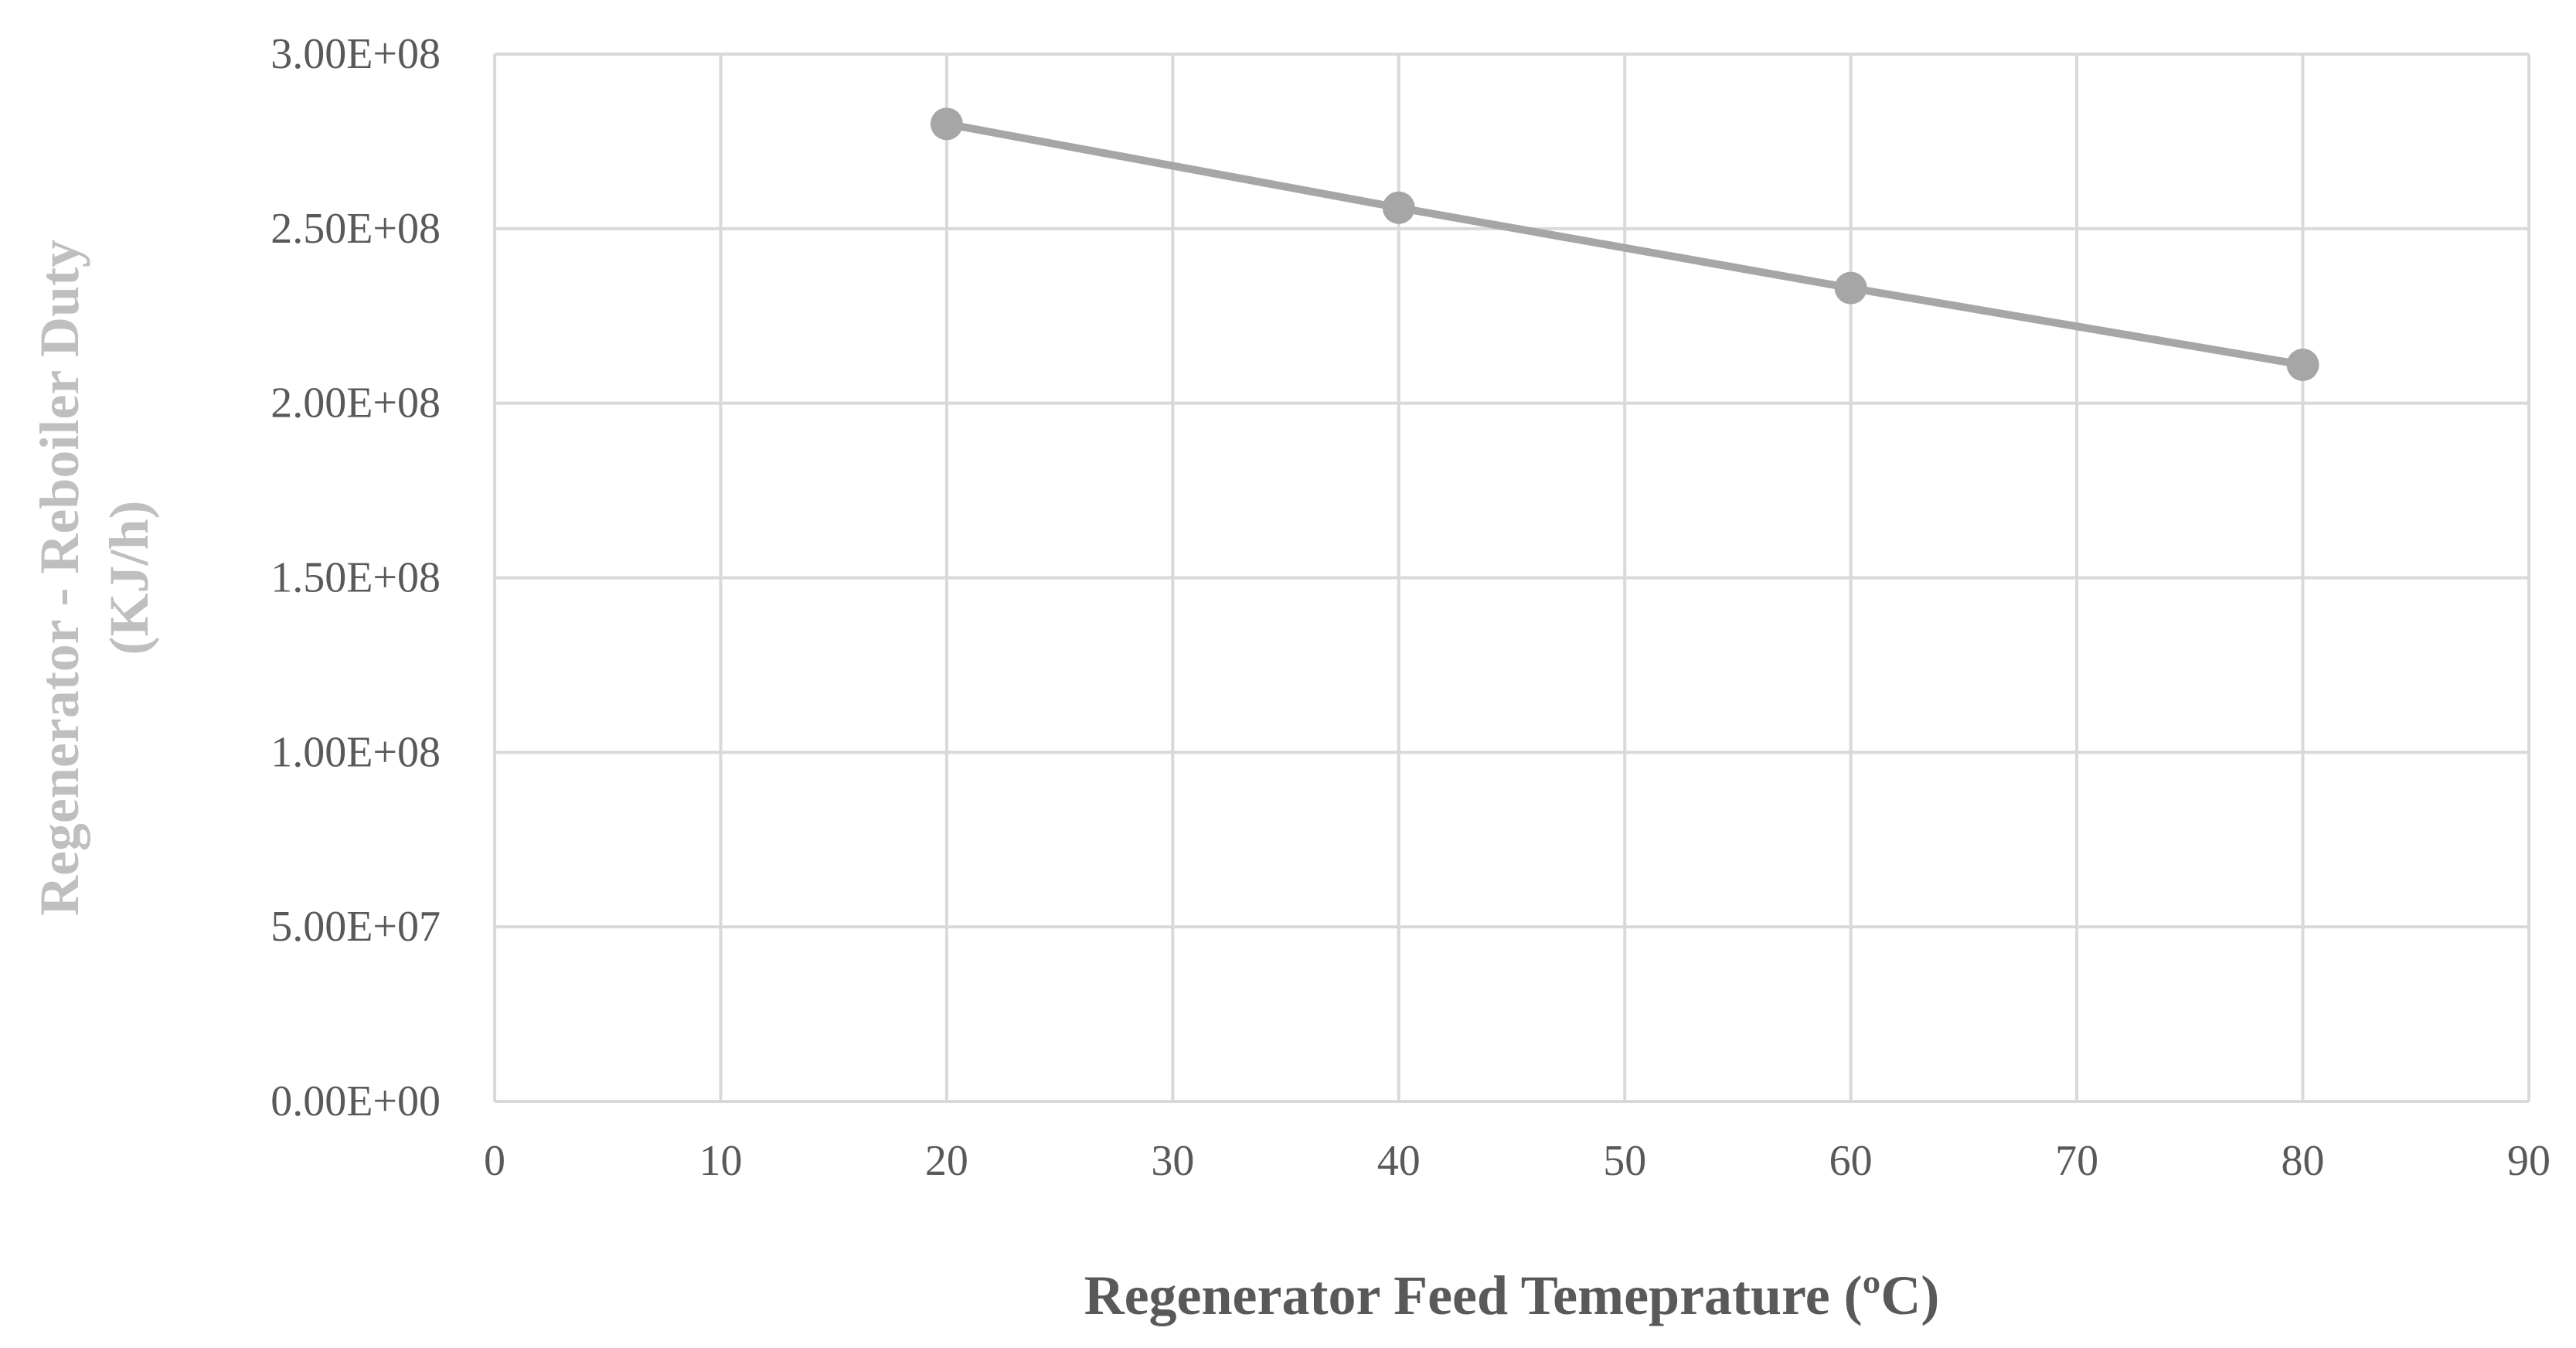  What do you see at coordinates (356, 1101) in the screenshot?
I see `y-tick-label: 0.00E+00` at bounding box center [356, 1101].